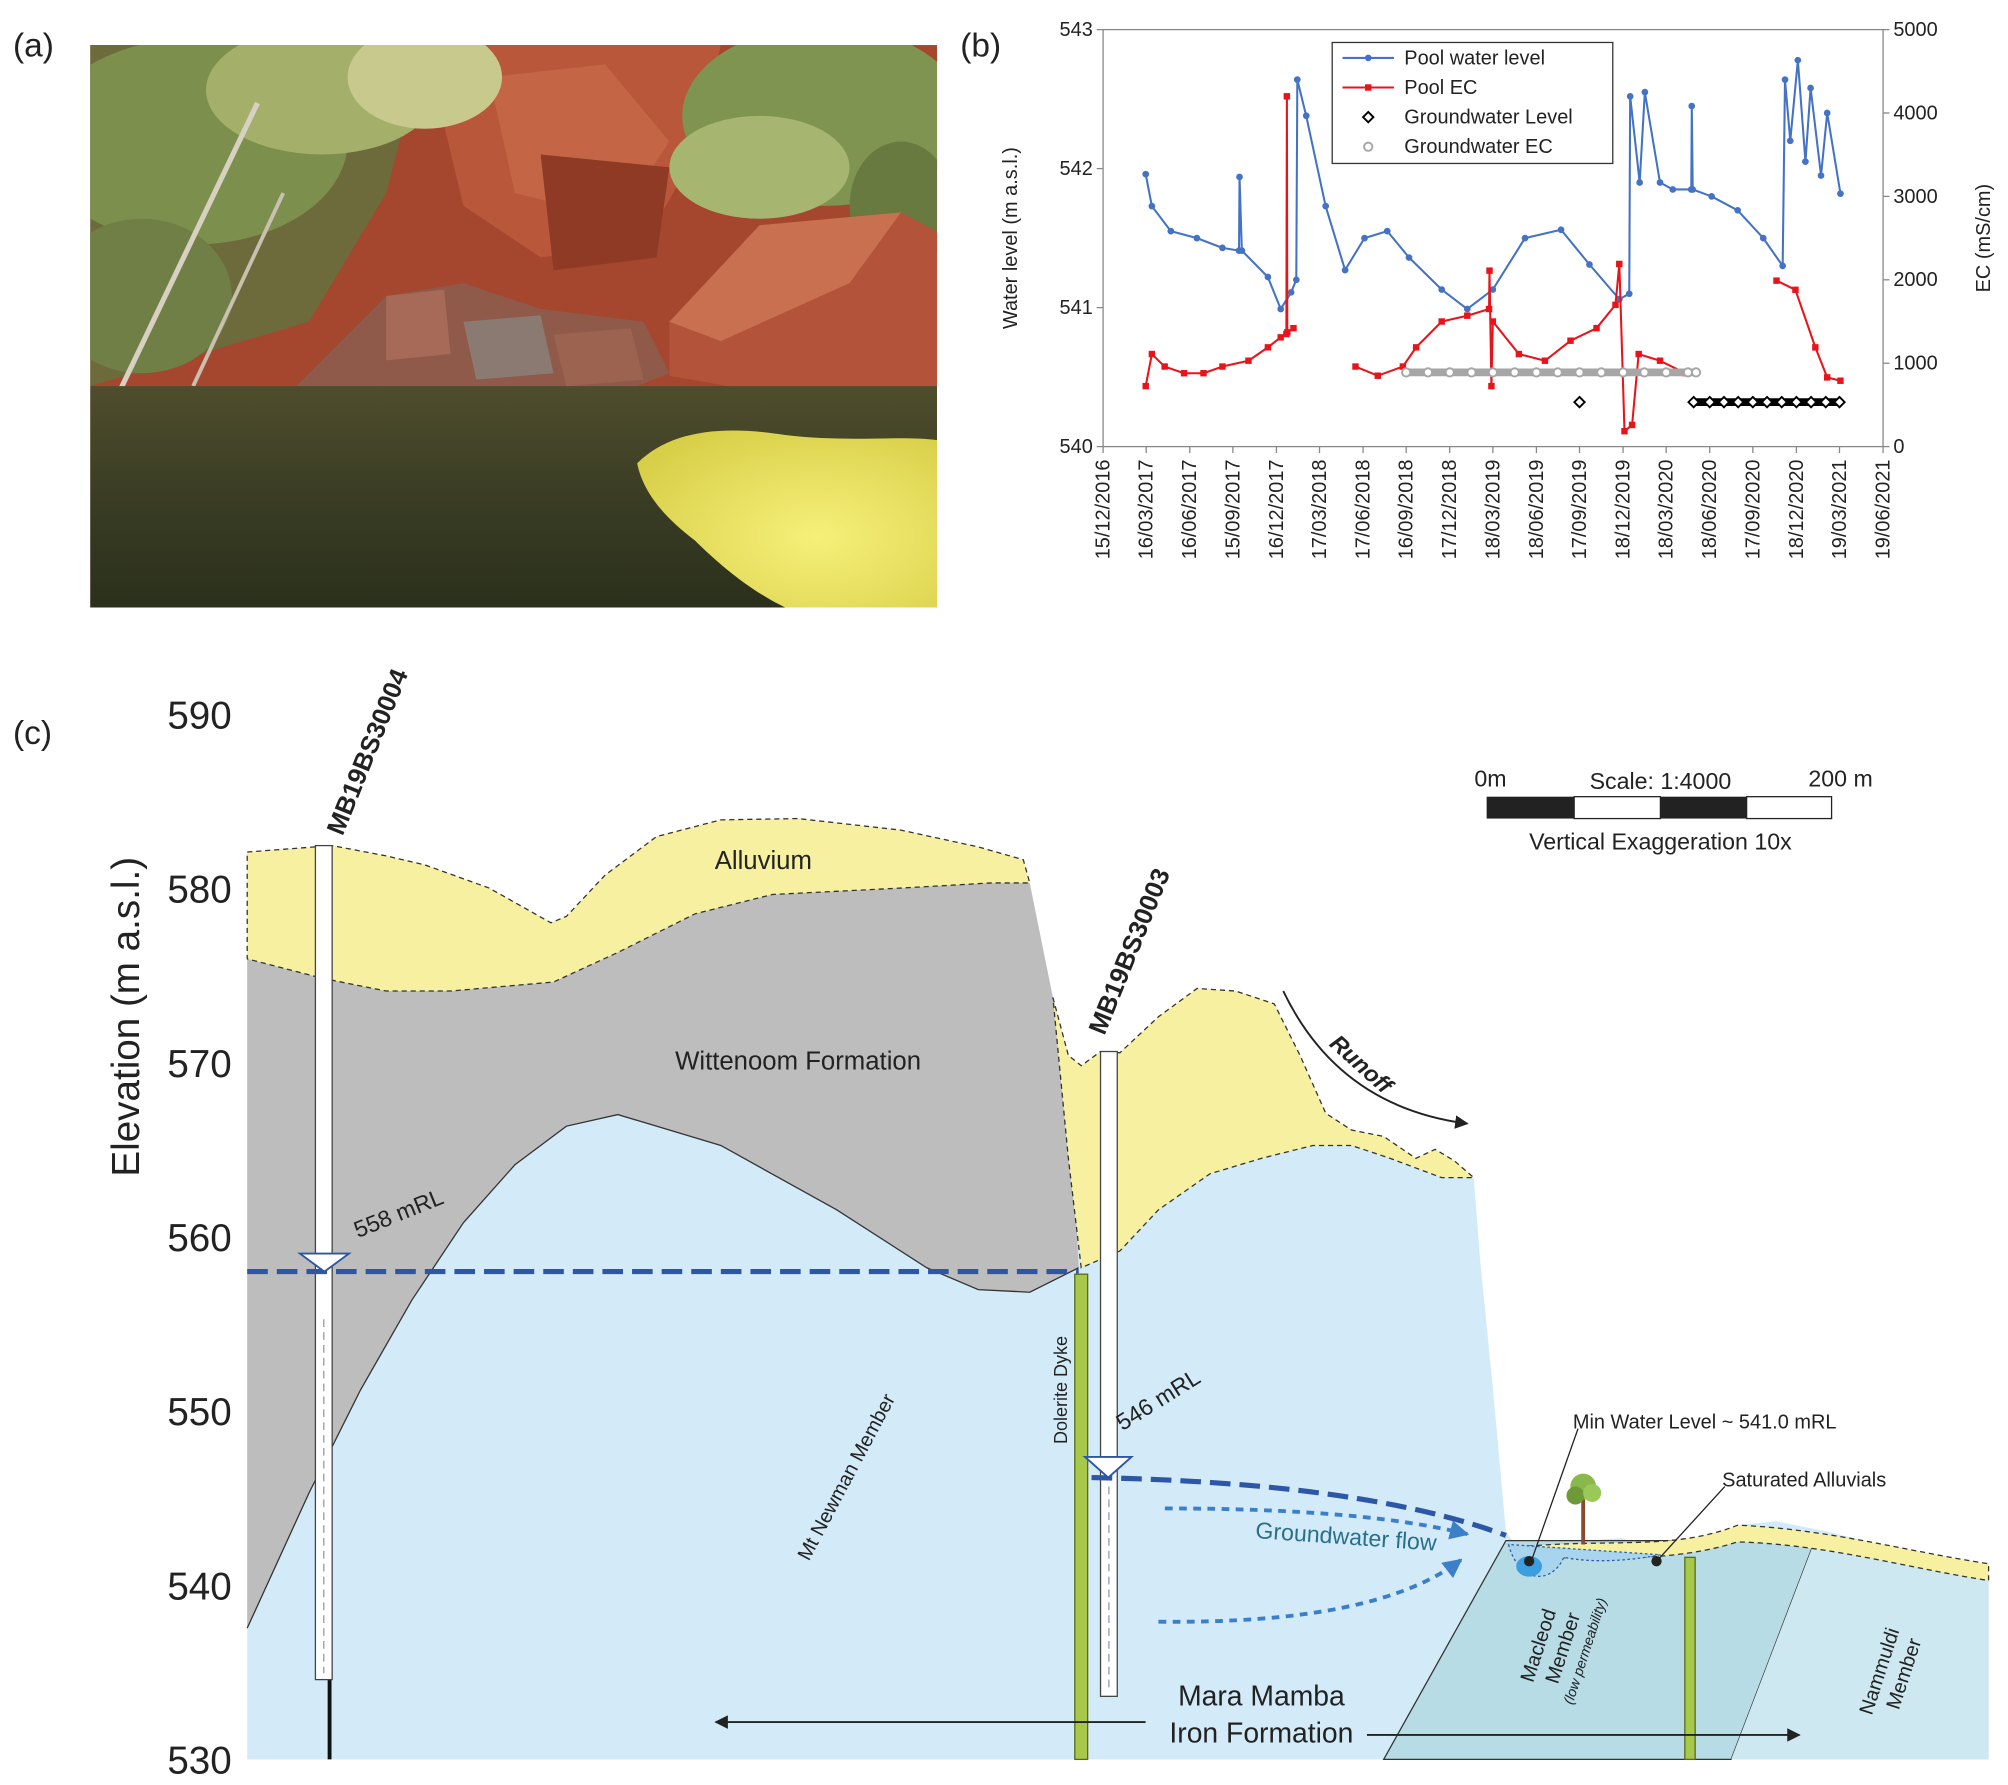 The image size is (2008, 1785). Describe the element at coordinates (1450, 509) in the screenshot. I see `x-tick-label: 17/12/2018` at that location.